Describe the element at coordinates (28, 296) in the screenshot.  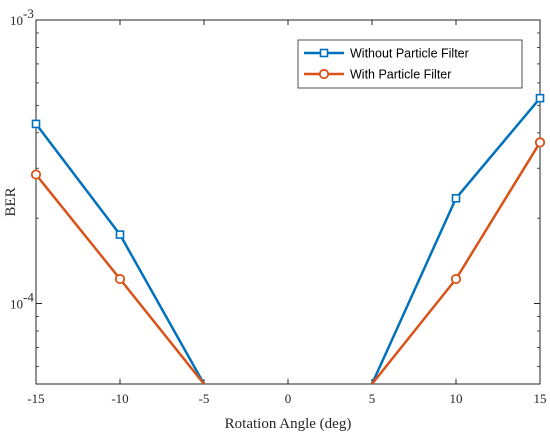
I see `y-tick-label-exponent: -4` at that location.